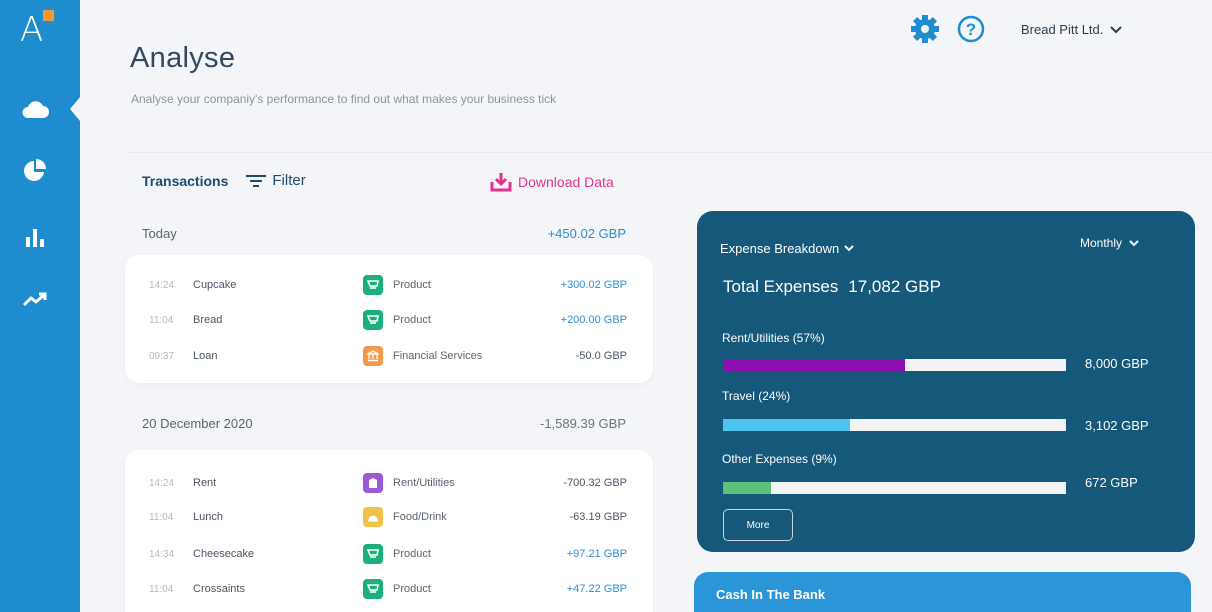  I want to click on company-selector: Bread Pitt Ltd., so click(1072, 29).